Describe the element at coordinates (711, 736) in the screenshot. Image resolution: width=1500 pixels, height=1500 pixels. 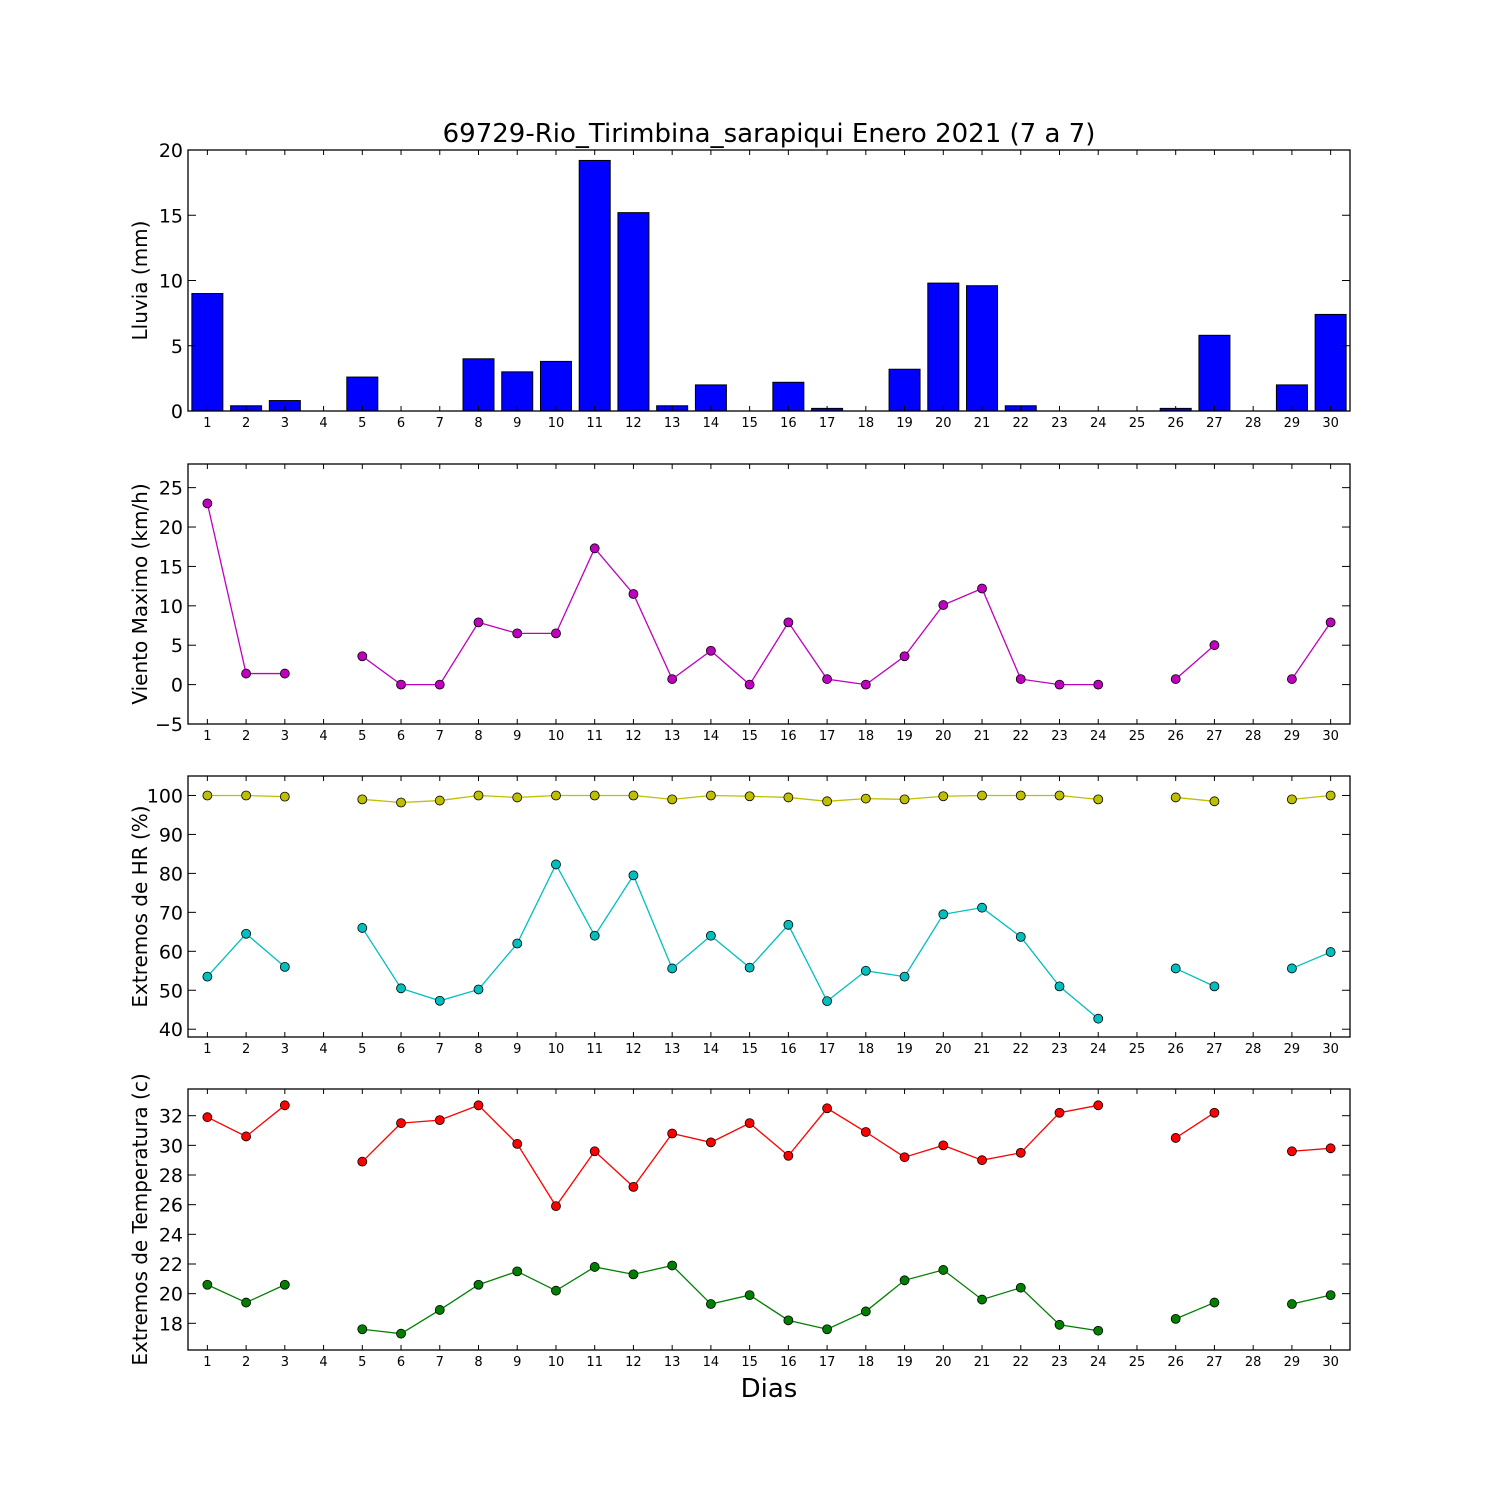
I see `x-tick-label: 14` at that location.